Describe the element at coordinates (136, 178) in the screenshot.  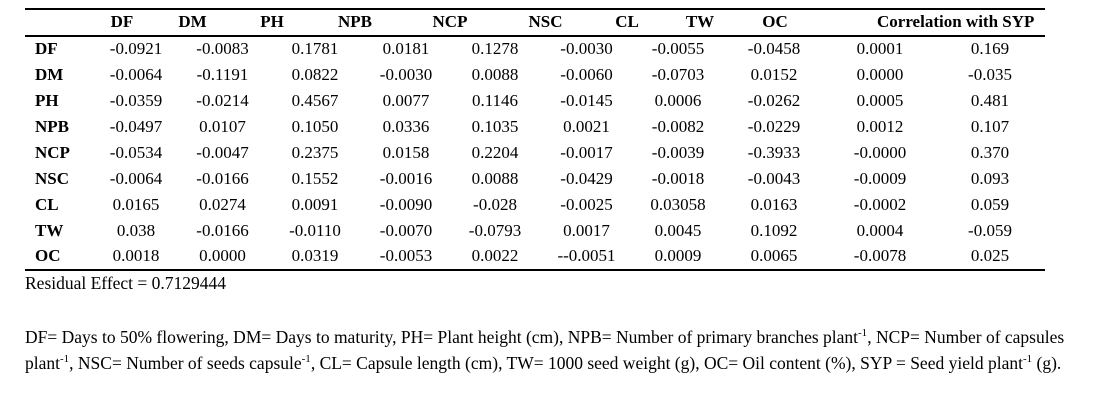
I see `cell: -0.0064` at that location.